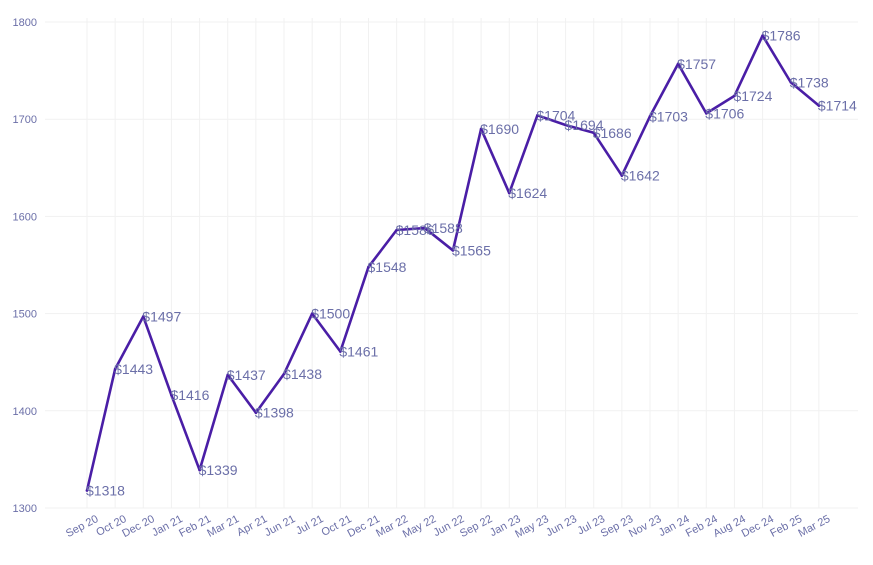  What do you see at coordinates (82, 526) in the screenshot?
I see `x-tick-label: Sep 20` at bounding box center [82, 526].